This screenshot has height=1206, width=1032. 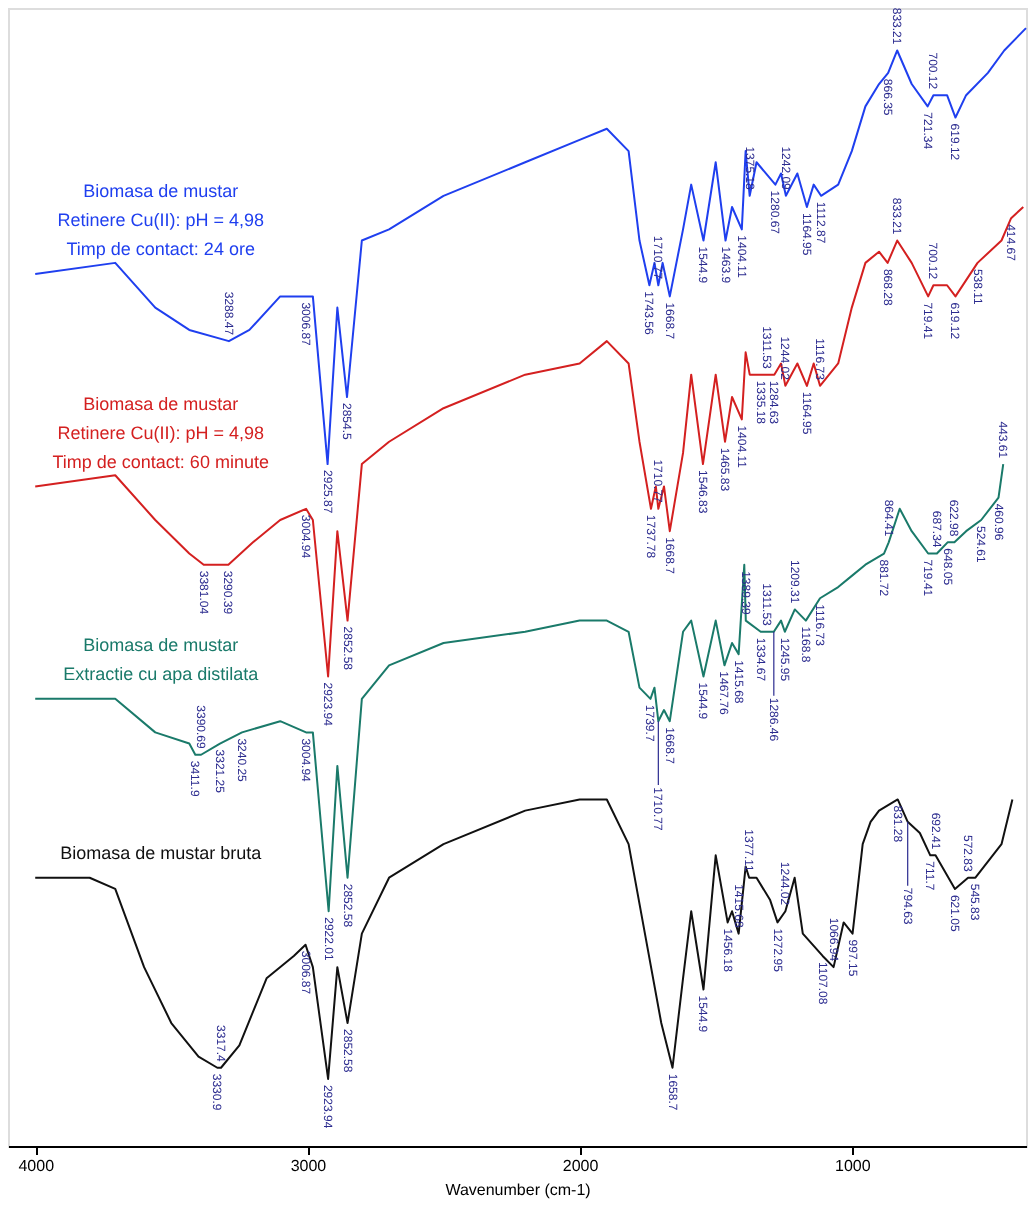 What do you see at coordinates (161, 853) in the screenshot?
I see `series-label: Biomasa de mustar bruta` at bounding box center [161, 853].